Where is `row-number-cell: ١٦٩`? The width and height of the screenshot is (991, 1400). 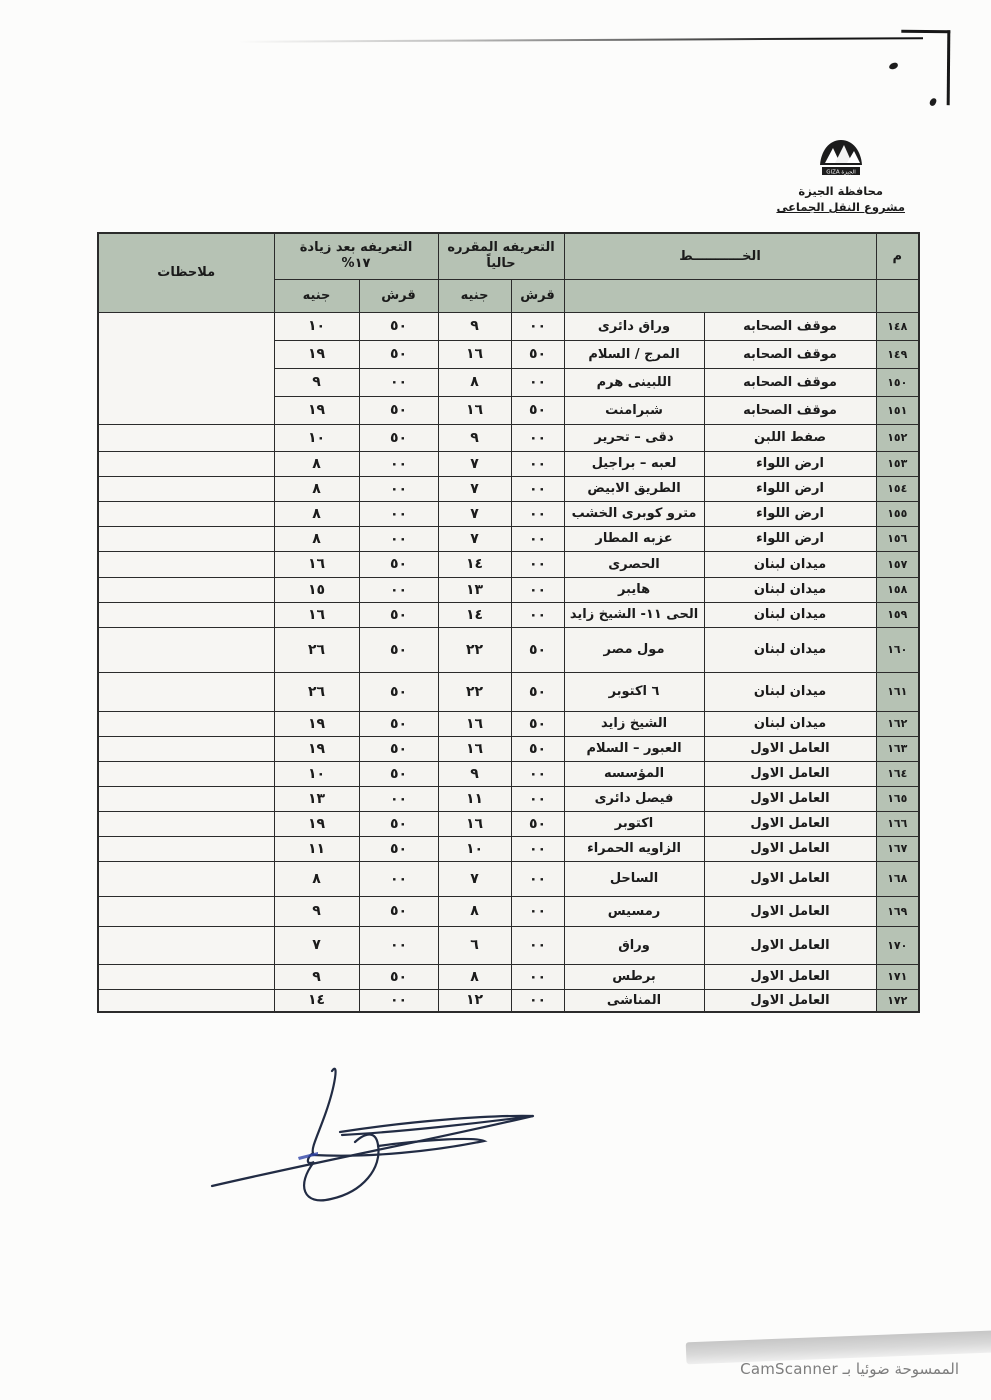
row-number-cell: ١٦٩ is located at coordinates (897, 911).